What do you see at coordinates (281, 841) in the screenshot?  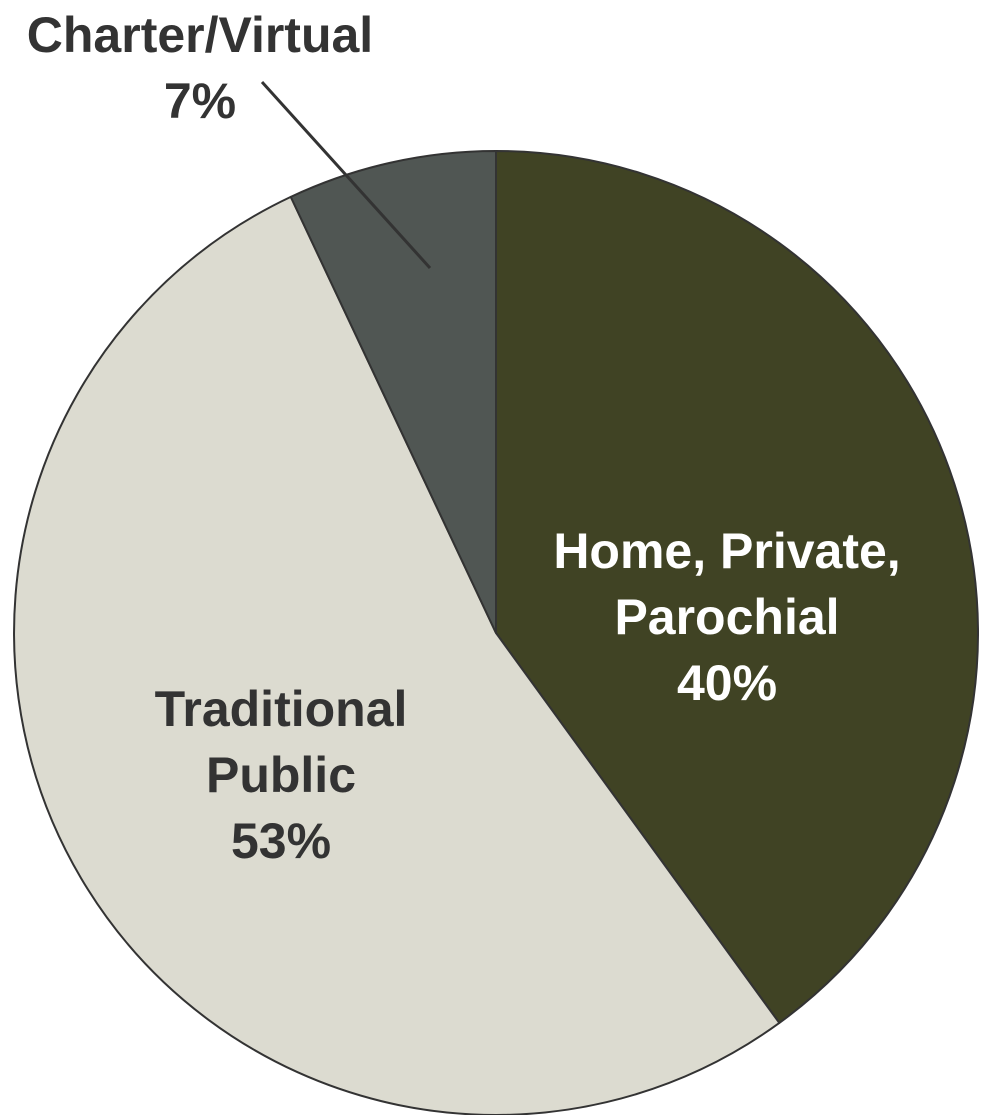 I see `pie-value-label: 53%` at bounding box center [281, 841].